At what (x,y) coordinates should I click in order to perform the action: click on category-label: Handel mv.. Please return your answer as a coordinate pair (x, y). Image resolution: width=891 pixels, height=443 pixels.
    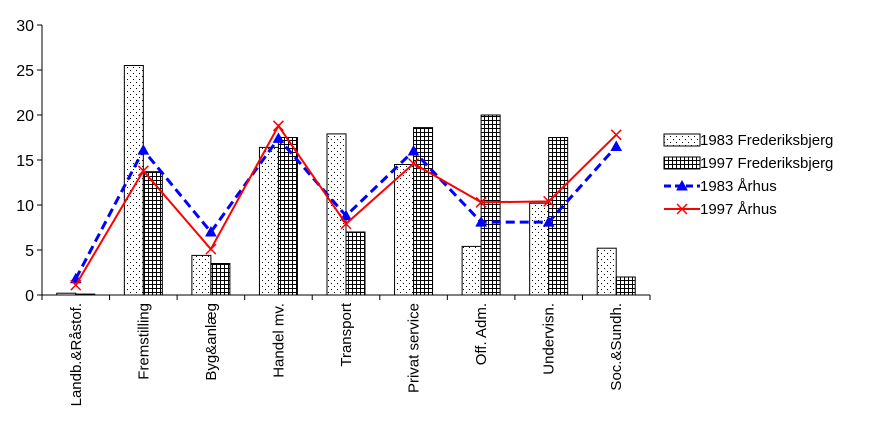
    Looking at the image, I should click on (278, 340).